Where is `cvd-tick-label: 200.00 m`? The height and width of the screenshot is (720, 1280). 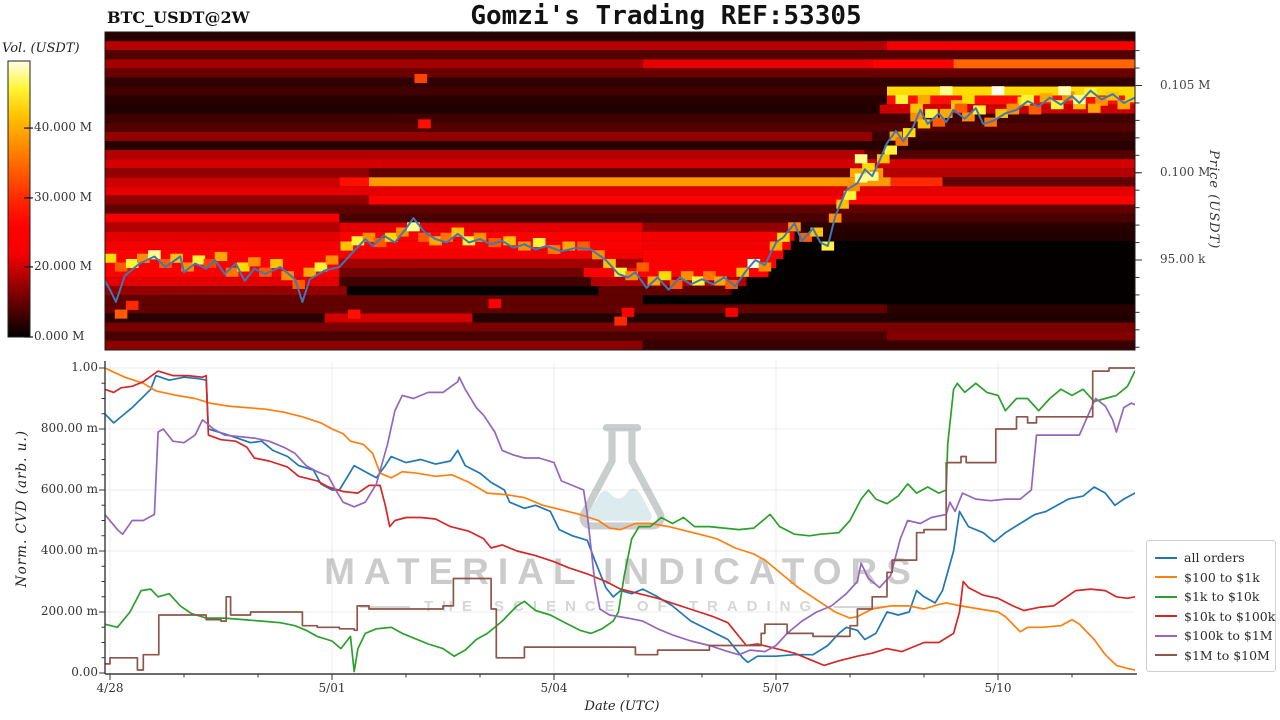
cvd-tick-label: 200.00 m is located at coordinates (69, 611).